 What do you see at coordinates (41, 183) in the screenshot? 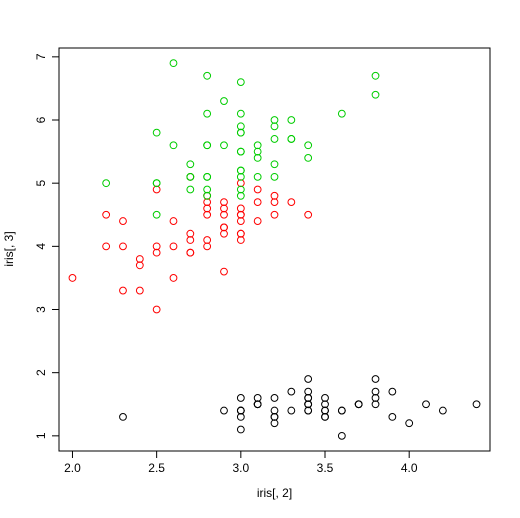
I see `y-tick-label: 5` at bounding box center [41, 183].